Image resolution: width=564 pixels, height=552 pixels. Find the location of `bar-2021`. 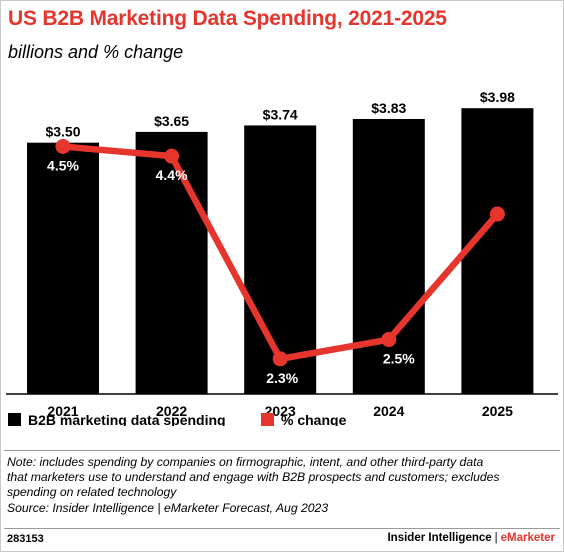

bar-2021 is located at coordinates (63, 268).